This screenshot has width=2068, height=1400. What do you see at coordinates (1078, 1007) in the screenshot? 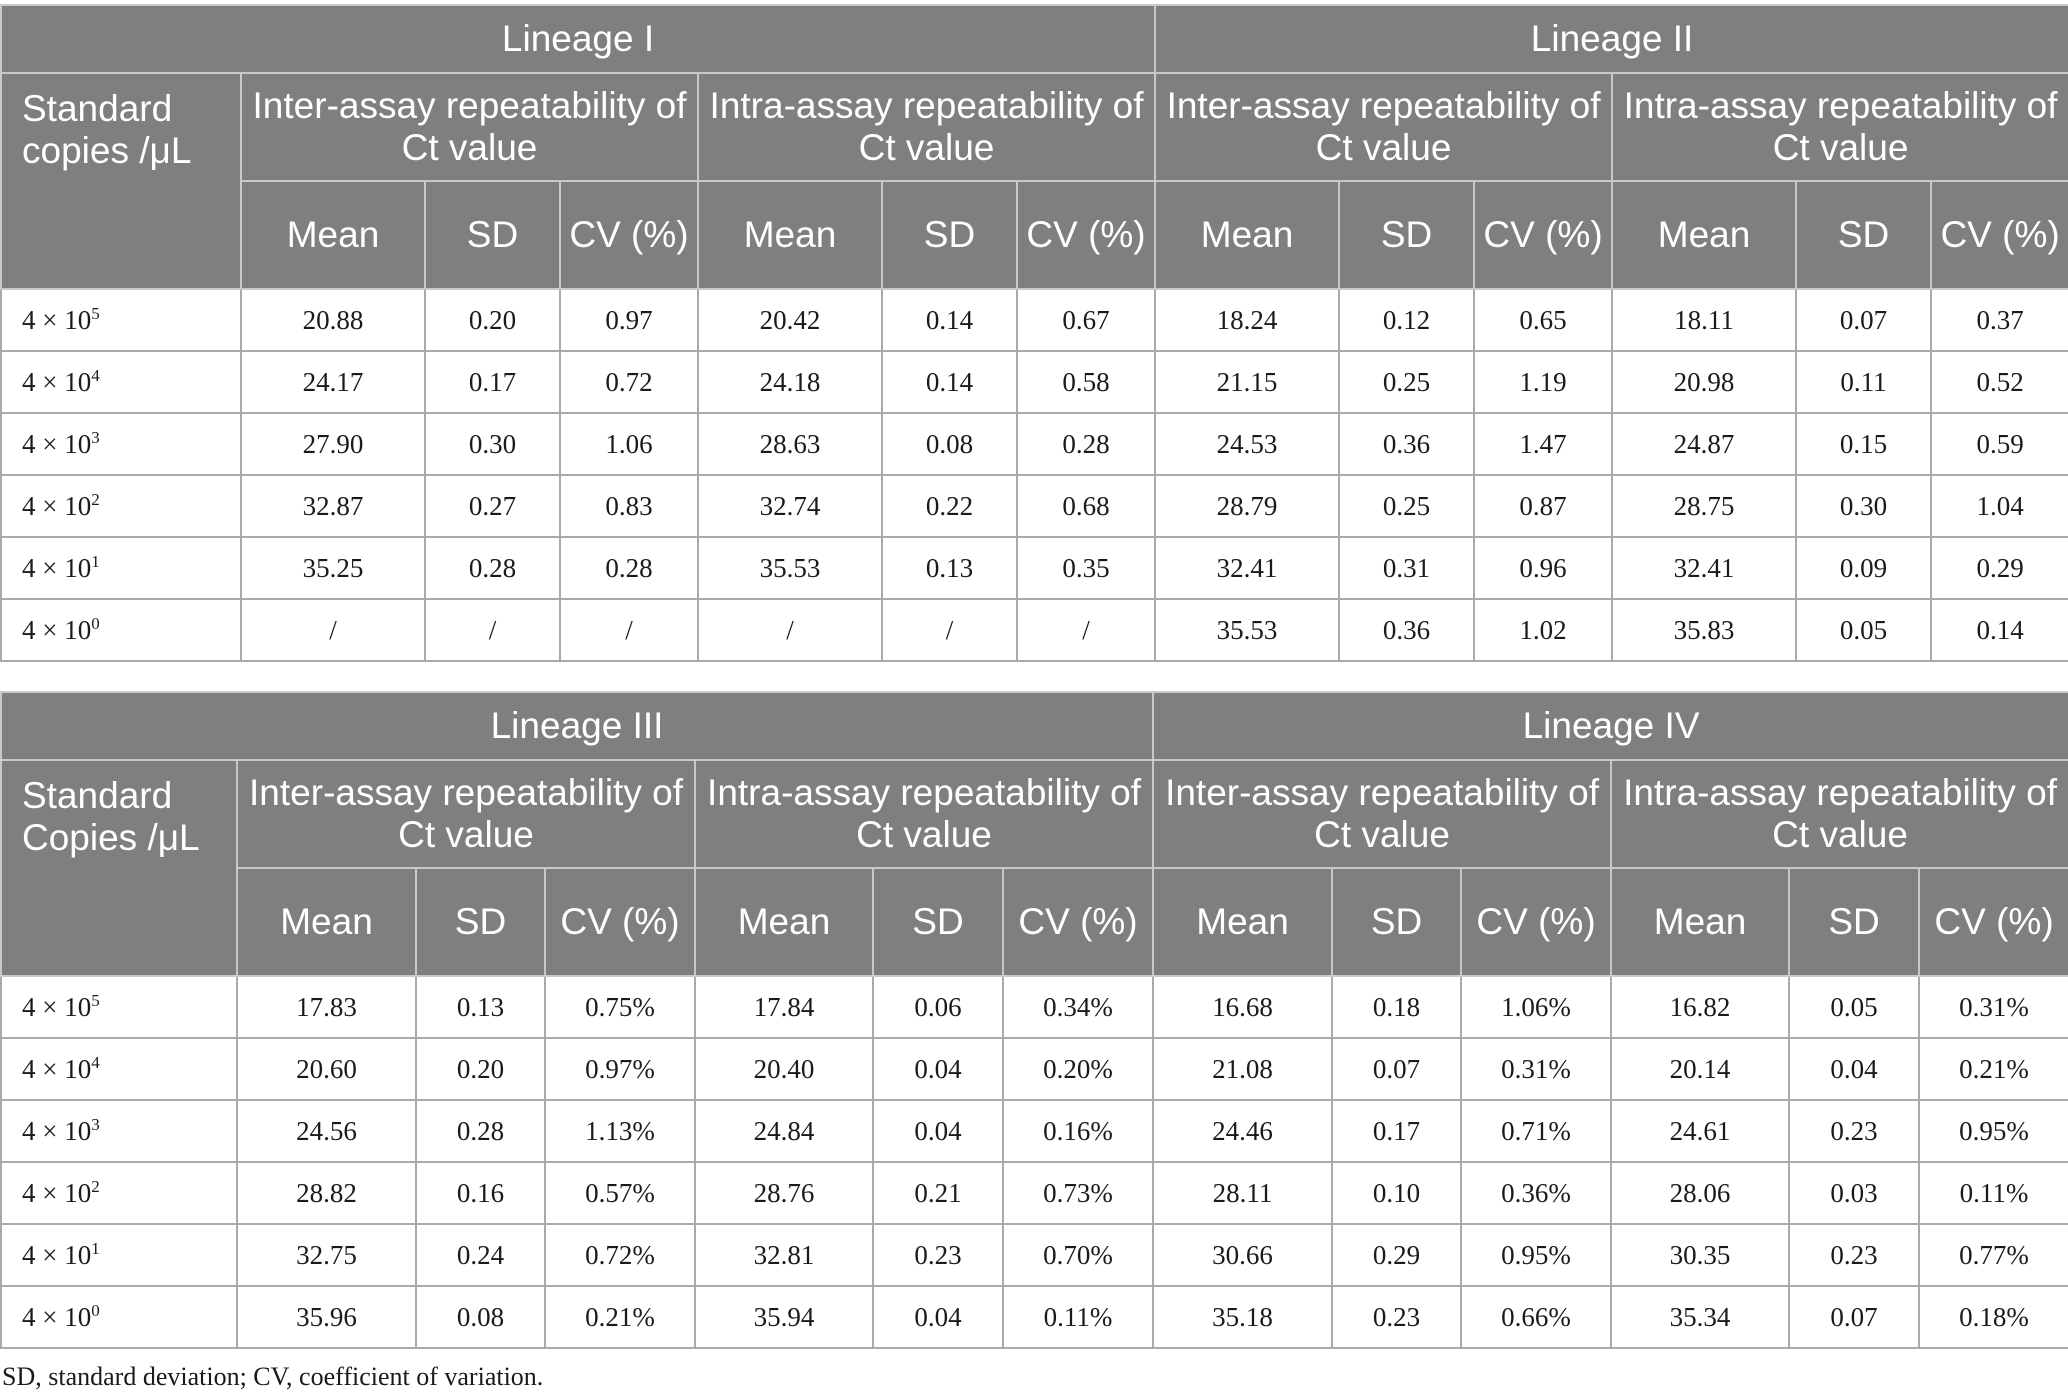
I see `value-cell: 0.34%` at bounding box center [1078, 1007].